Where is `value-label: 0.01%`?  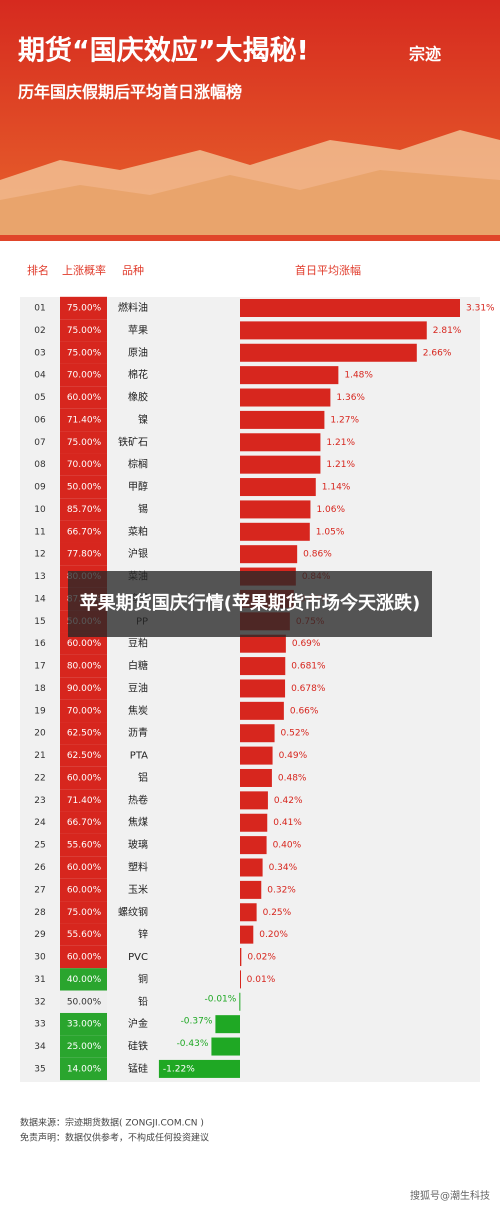
value-label: 0.01% is located at coordinates (261, 980).